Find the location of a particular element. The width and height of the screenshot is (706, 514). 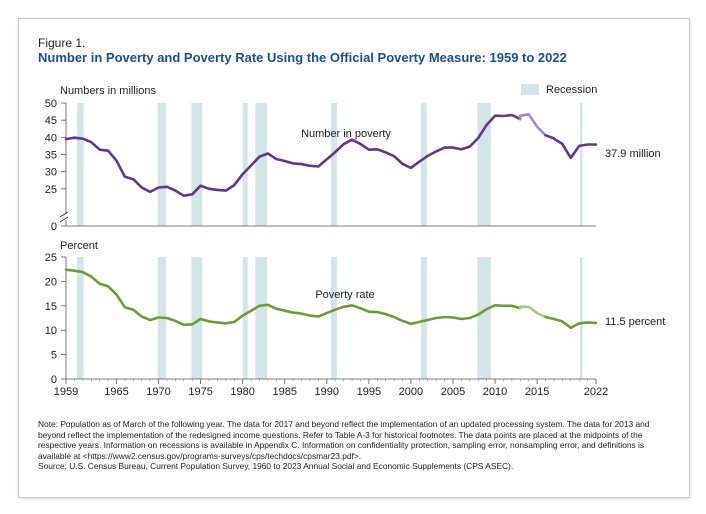

x-tick-label: 2000 is located at coordinates (411, 392).